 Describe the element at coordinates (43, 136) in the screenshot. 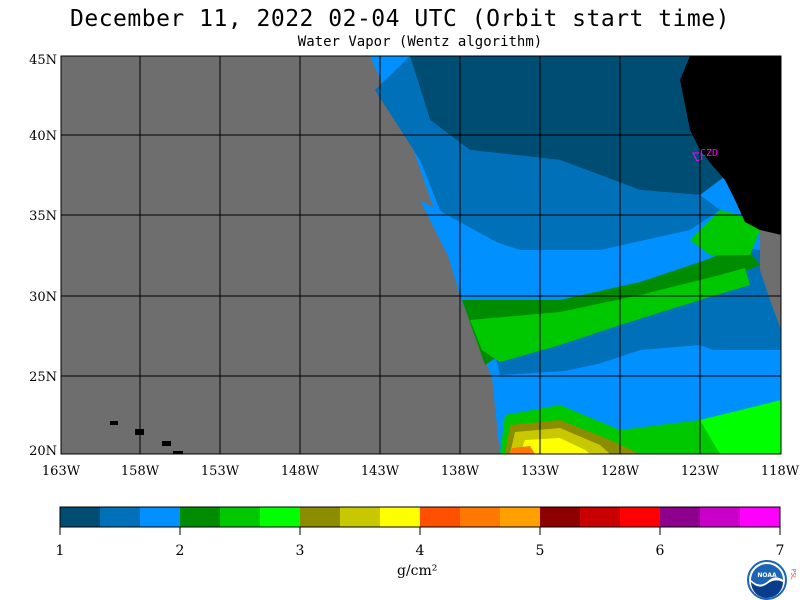

I see `lat-label: 40N` at that location.